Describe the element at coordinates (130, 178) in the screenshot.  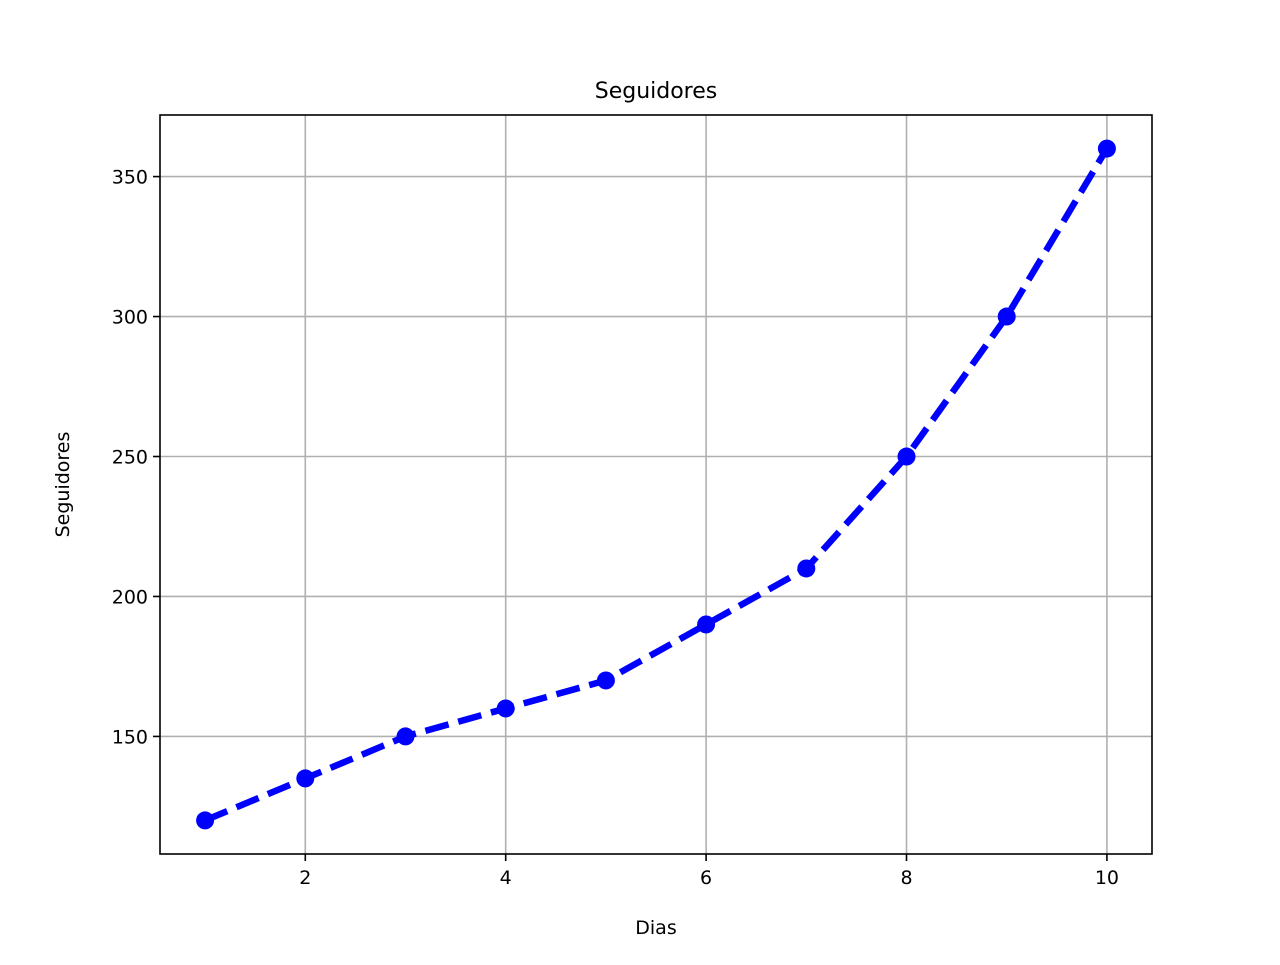
I see `y-tick-label: 350` at that location.